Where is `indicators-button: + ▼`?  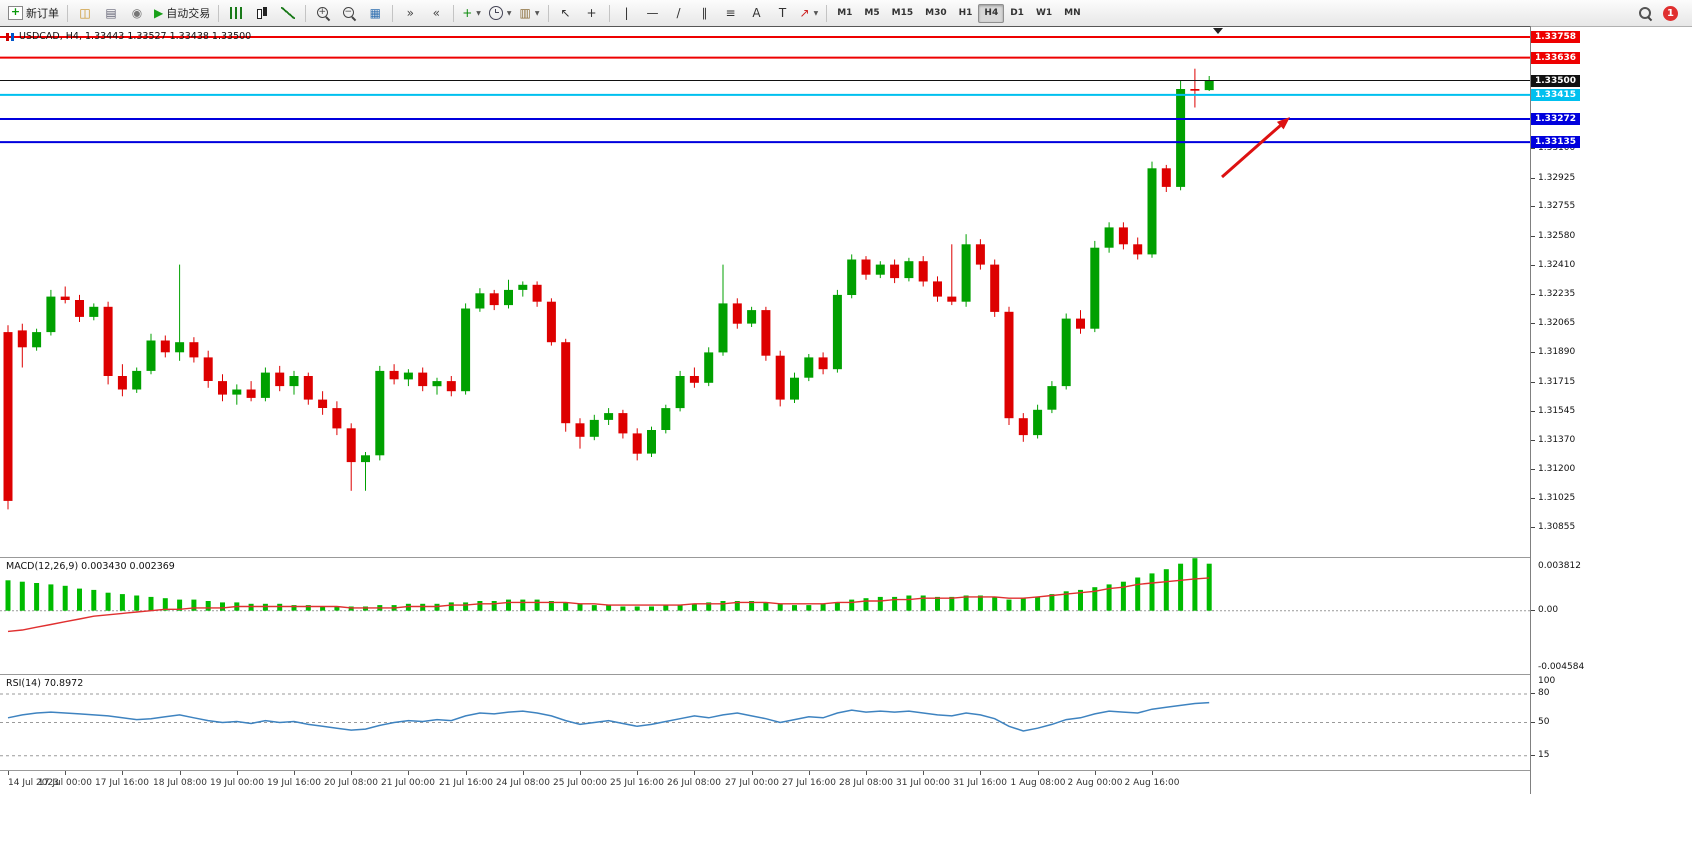 indicators-button: + ▼ is located at coordinates (471, 13).